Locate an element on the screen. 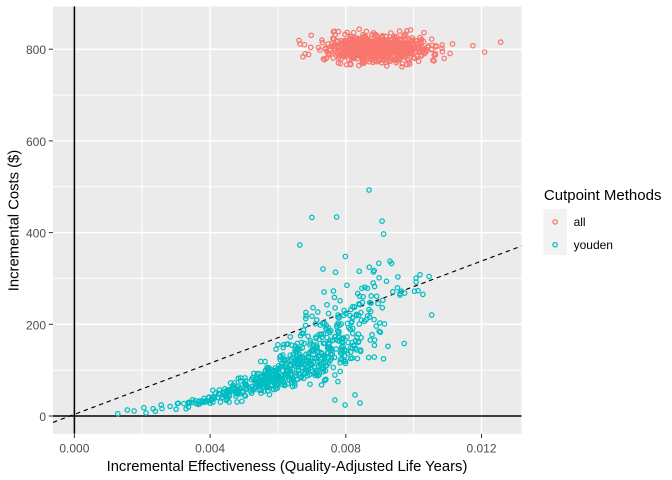  svg-text: 400 is located at coordinates (36, 234).